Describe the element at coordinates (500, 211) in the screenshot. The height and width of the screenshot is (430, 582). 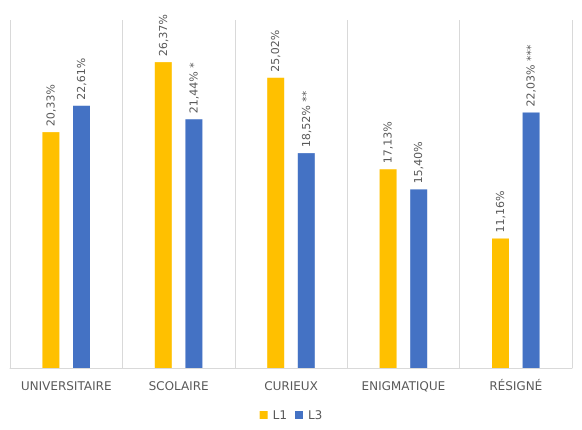
I see `data-label: 11,16%` at that location.